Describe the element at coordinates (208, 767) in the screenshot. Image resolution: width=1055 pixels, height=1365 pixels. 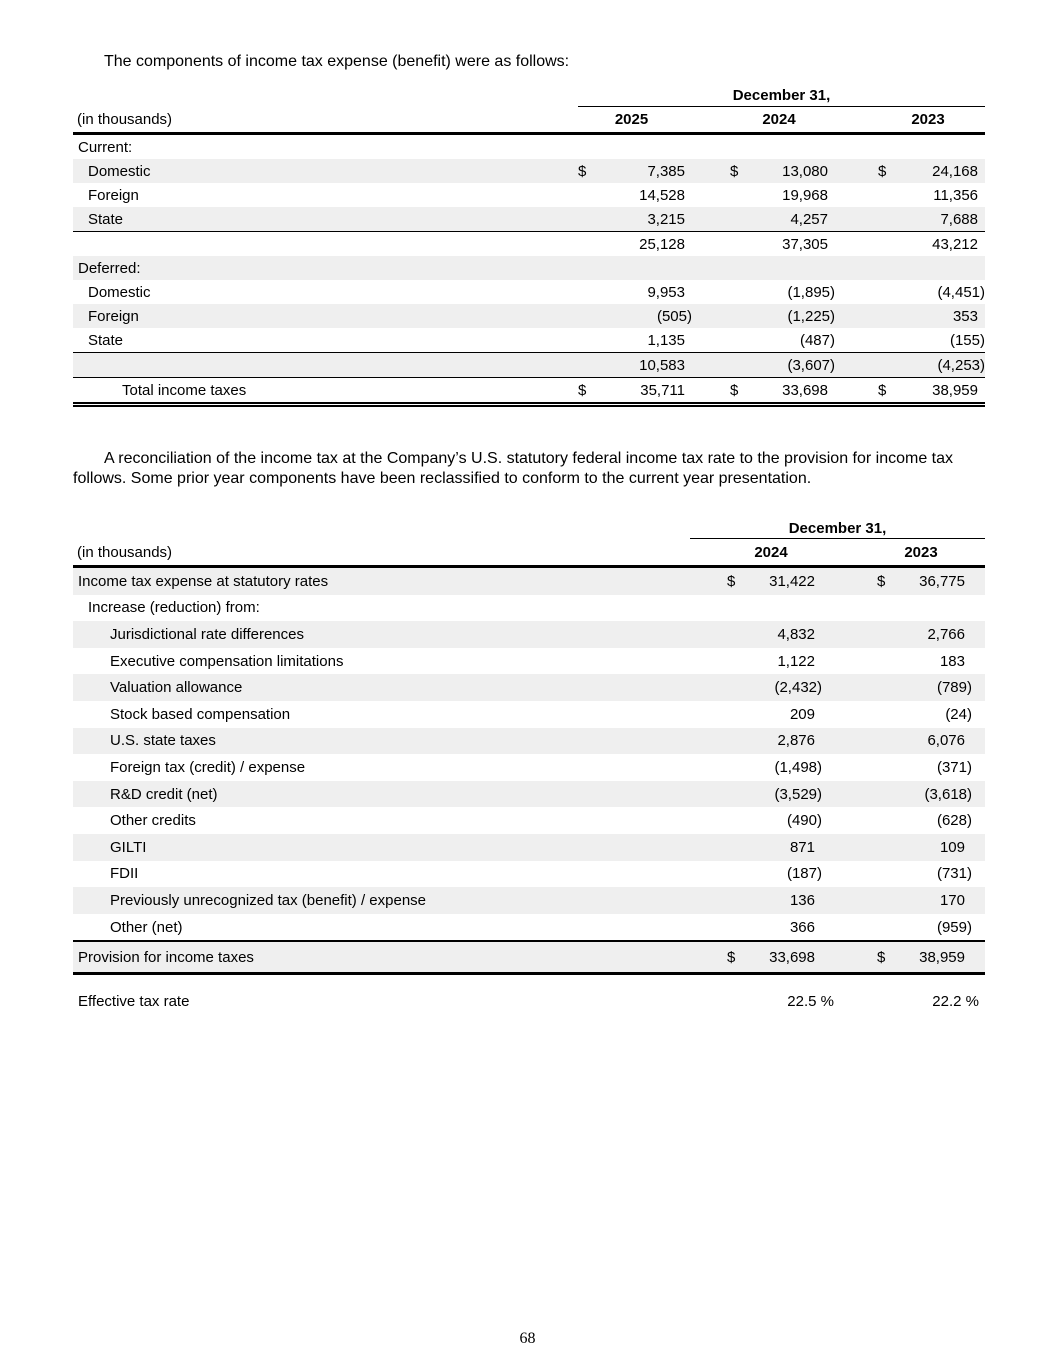
I see `row-label: Foreign tax (credit) / expense` at that location.